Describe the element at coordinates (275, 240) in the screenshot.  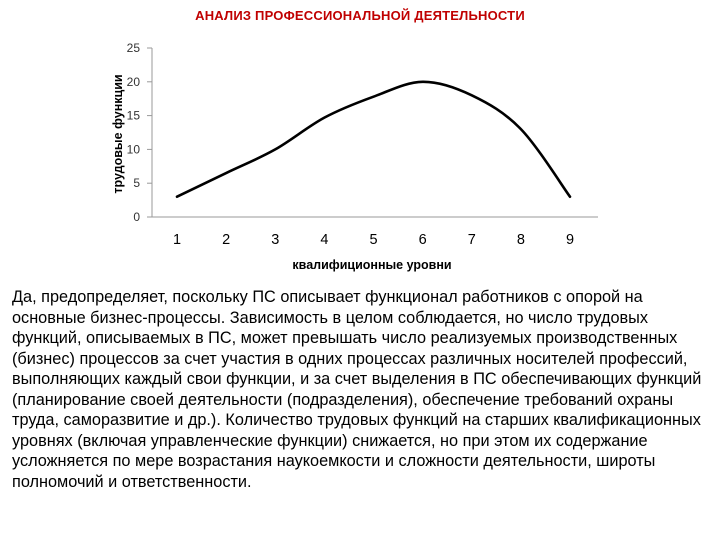
I see `x-tick-label: 3` at that location.